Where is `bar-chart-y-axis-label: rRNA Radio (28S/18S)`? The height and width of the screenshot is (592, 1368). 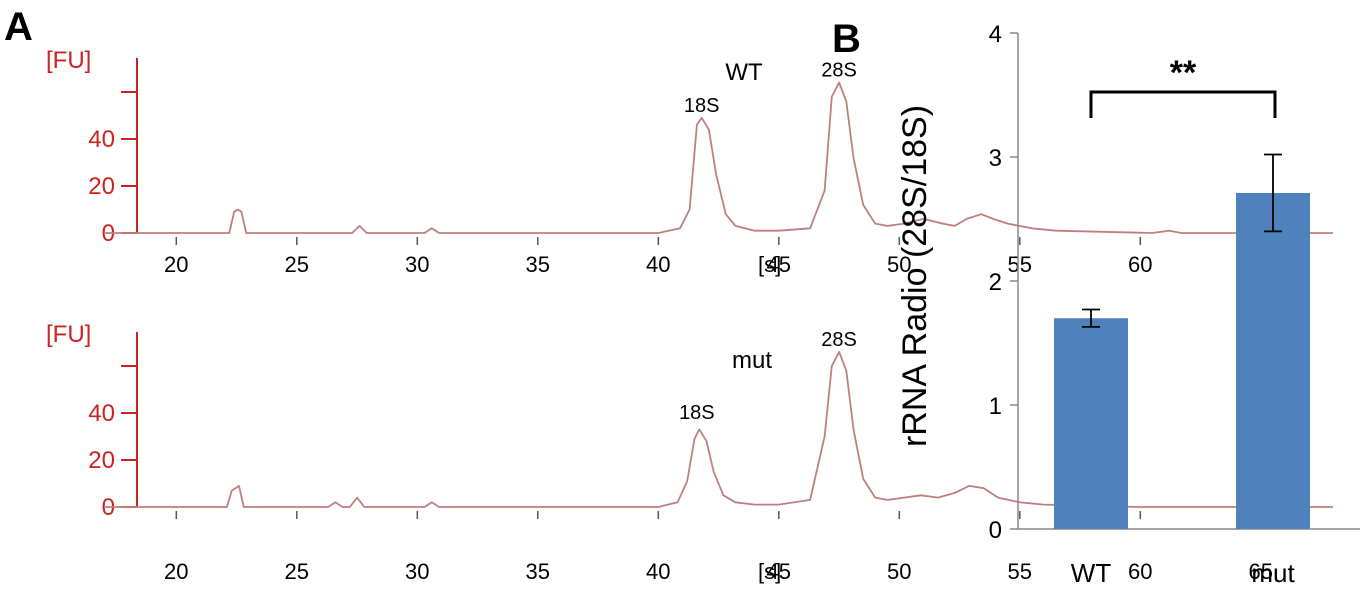 bar-chart-y-axis-label: rRNA Radio (28S/18S) is located at coordinates (915, 276).